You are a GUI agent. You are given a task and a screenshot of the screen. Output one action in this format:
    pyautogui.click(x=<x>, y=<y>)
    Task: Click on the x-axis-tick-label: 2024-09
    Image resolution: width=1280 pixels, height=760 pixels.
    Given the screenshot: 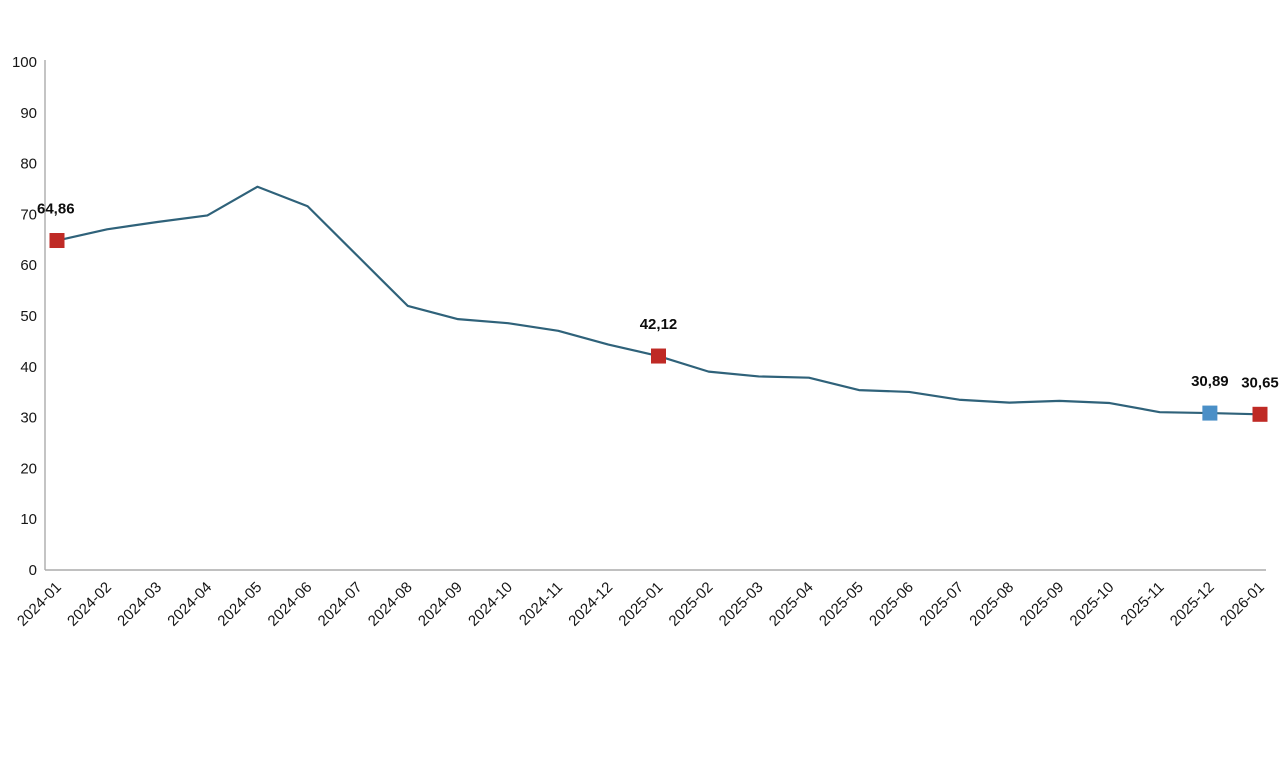 What is the action you would take?
    pyautogui.click(x=440, y=604)
    